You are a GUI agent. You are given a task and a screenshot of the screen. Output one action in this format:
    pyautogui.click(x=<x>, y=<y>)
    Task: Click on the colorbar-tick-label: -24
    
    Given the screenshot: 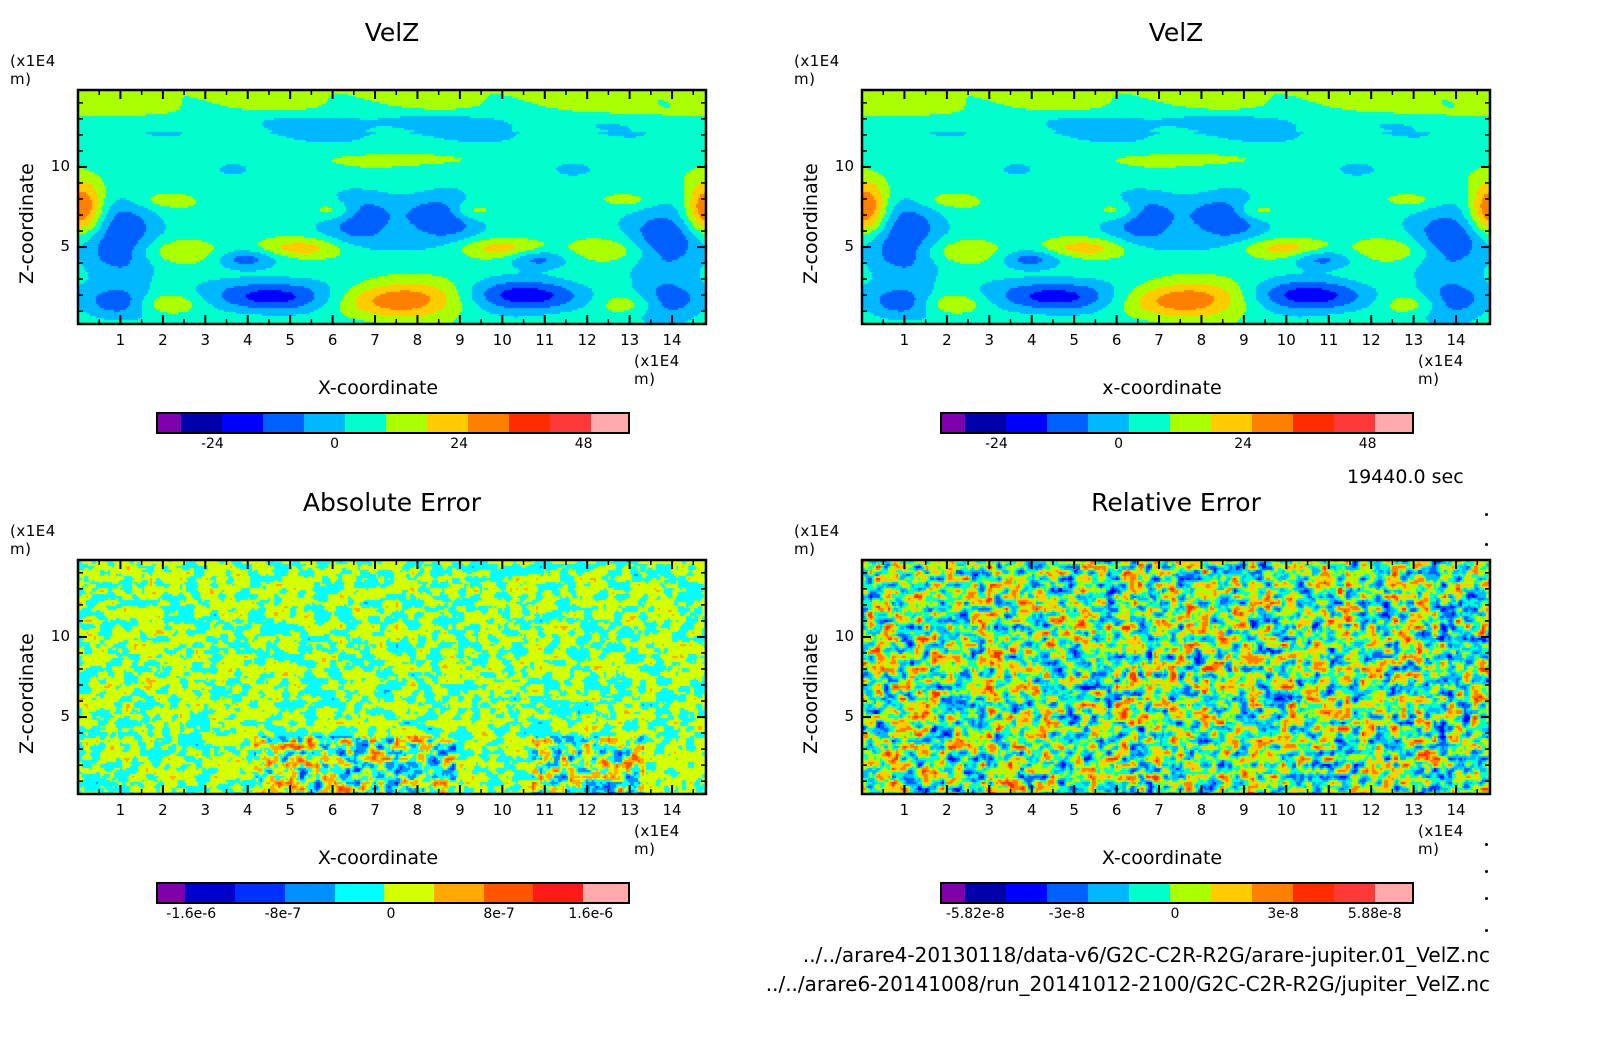 What is the action you would take?
    pyautogui.click(x=996, y=444)
    